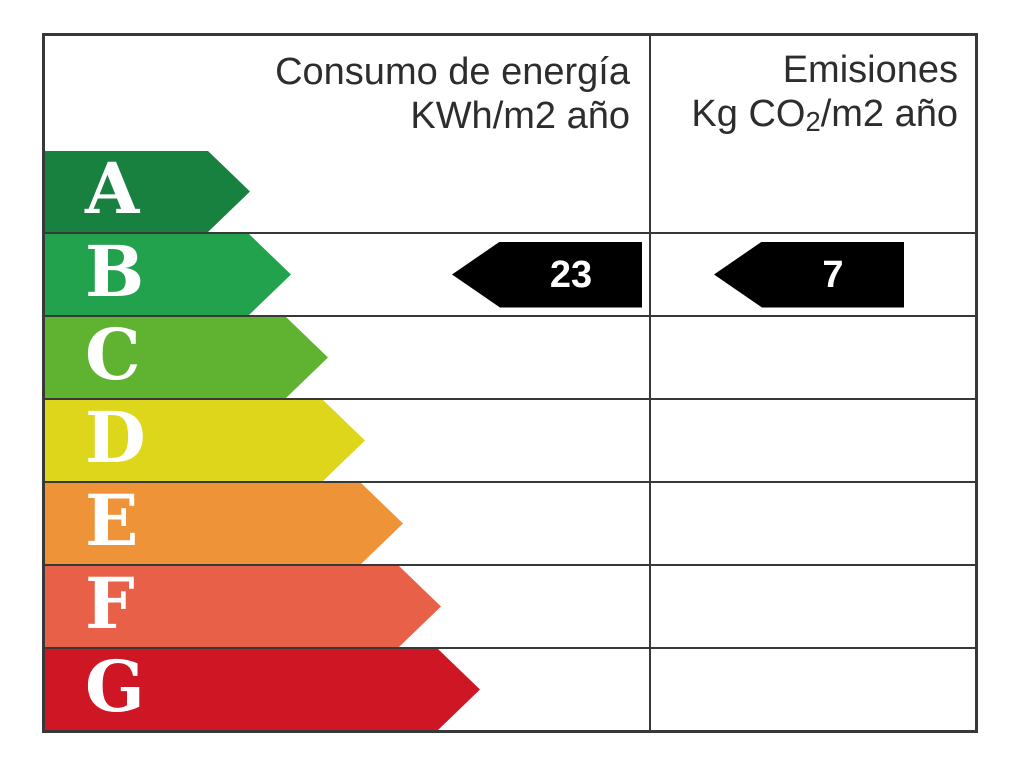  Describe the element at coordinates (510, 191) in the screenshot. I see `rating-row-a: A` at that location.